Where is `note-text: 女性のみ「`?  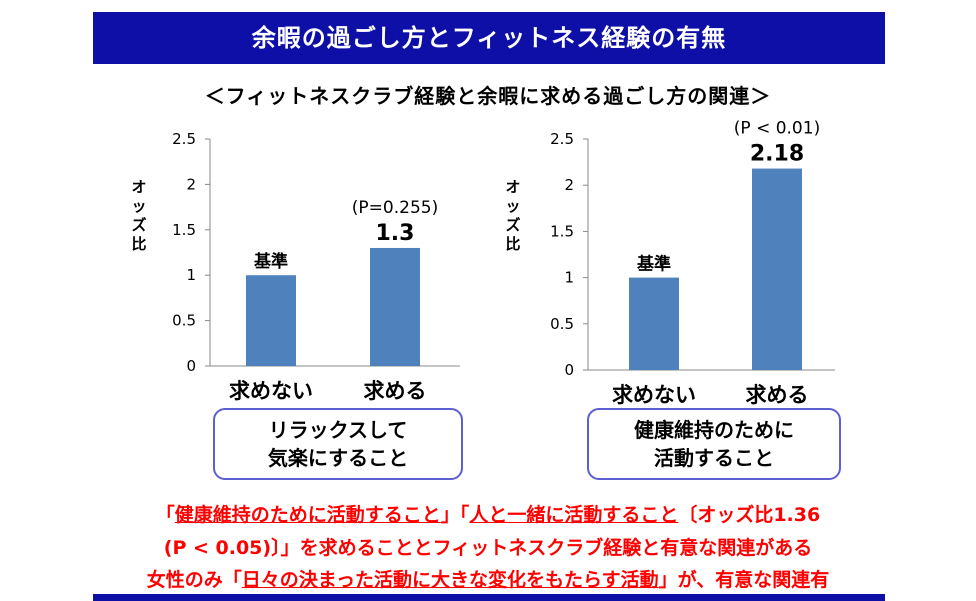
note-text: 女性のみ「 is located at coordinates (194, 580).